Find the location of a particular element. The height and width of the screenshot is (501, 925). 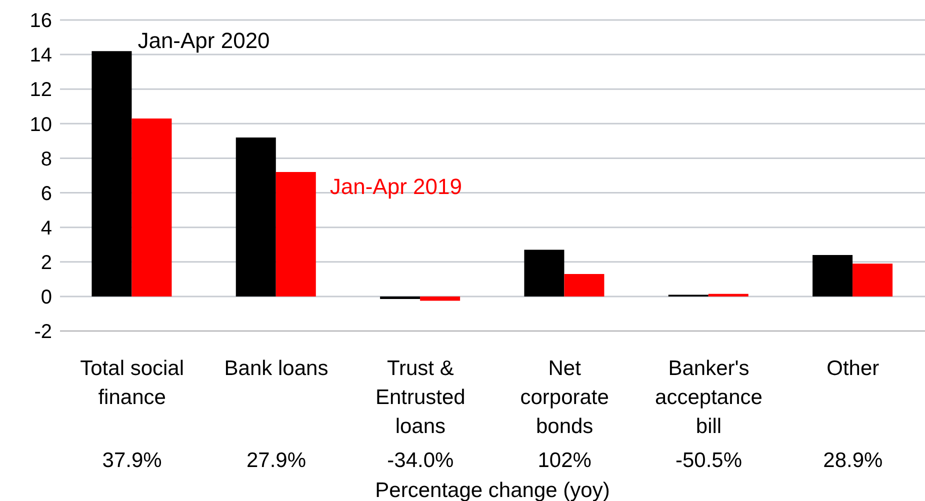

x-tick-label: Banker's acceptance bill is located at coordinates (708, 397).